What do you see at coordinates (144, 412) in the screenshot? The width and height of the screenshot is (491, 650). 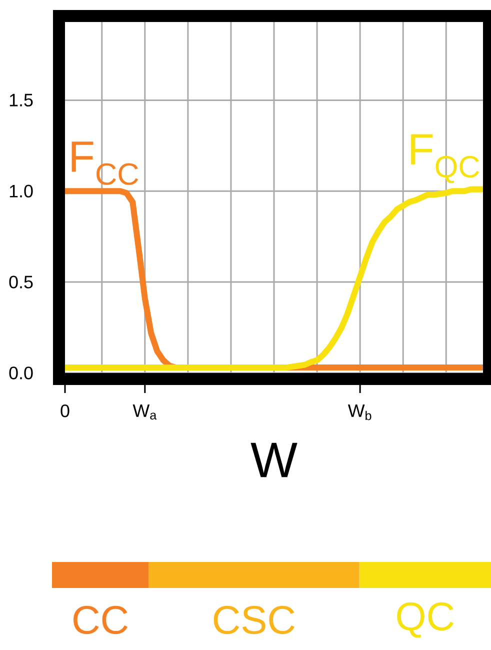 I see `x-tick-label: W$_{a}$` at bounding box center [144, 412].